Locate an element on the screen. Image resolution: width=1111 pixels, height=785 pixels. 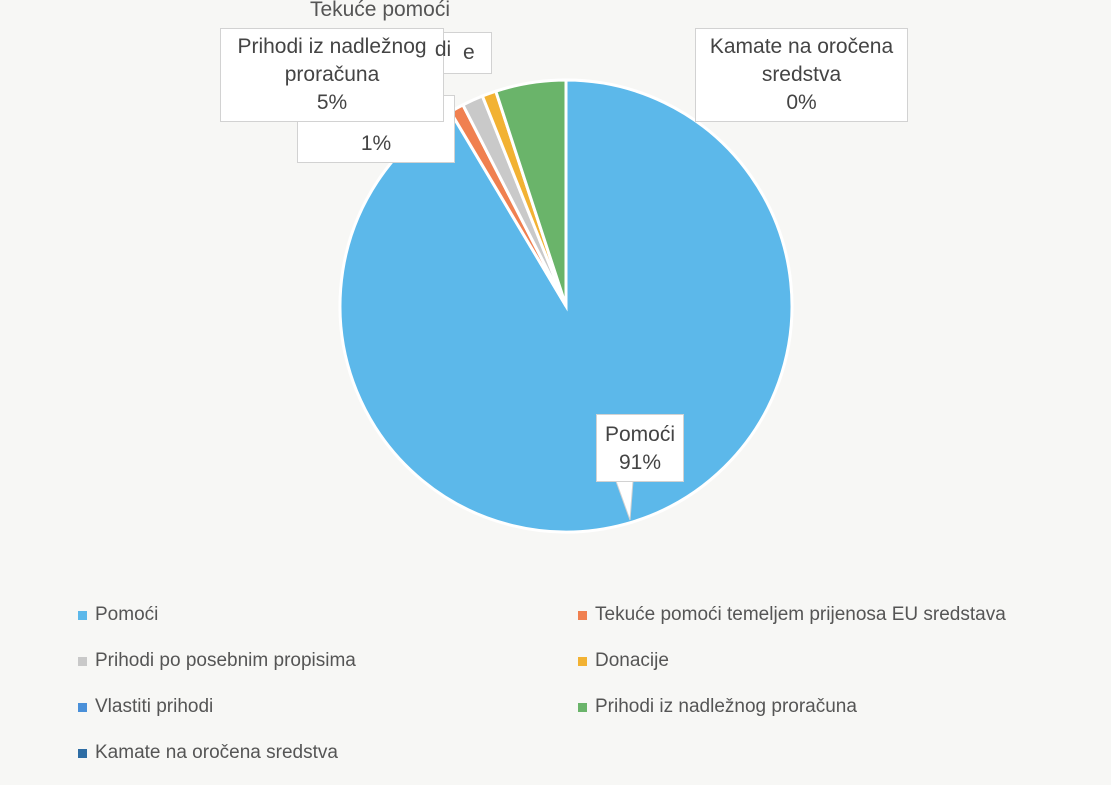
pie-slice-prihodi-iz-nadle-nog-prora-una is located at coordinates (530, 192).